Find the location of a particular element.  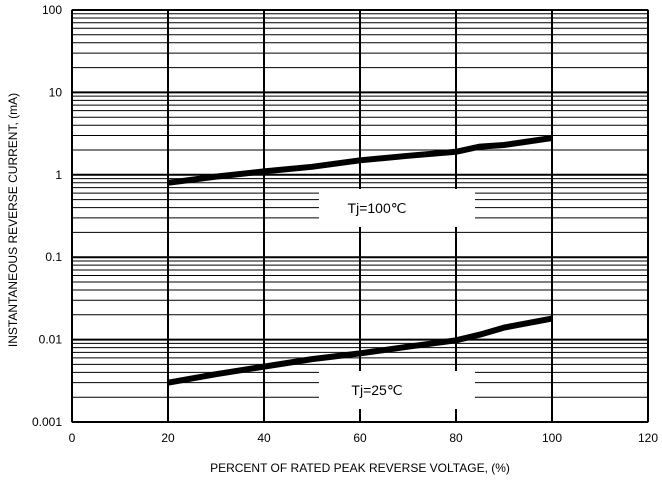

y-tick-label: 100 is located at coordinates (52, 10).